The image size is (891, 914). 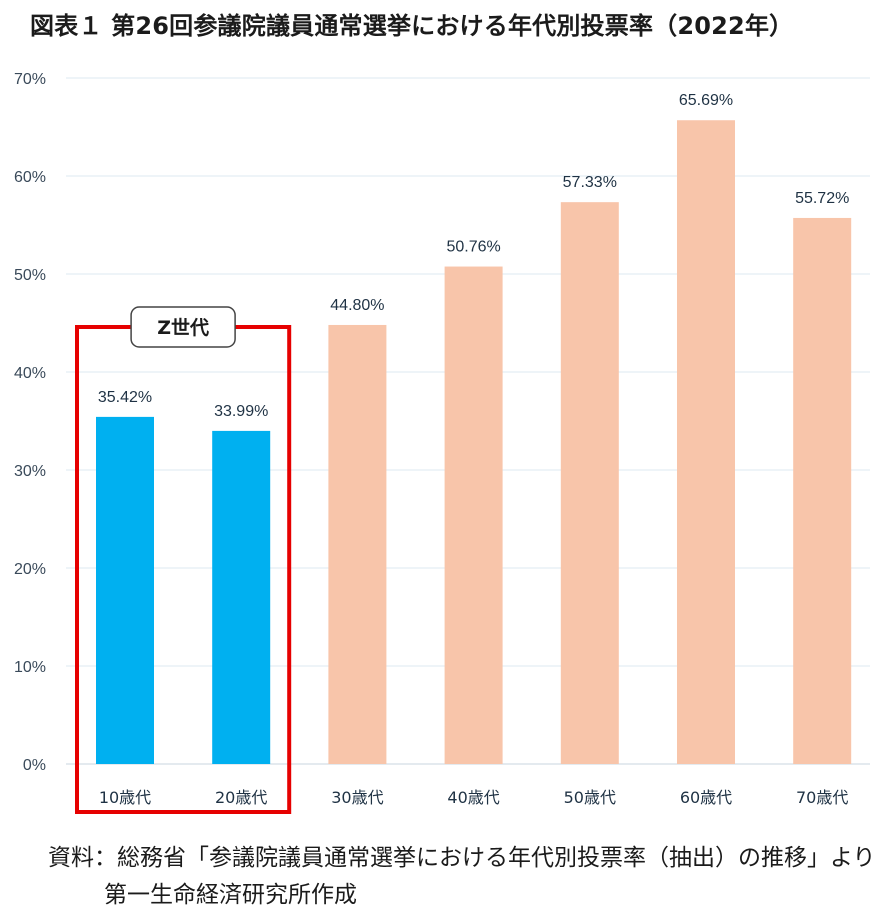 I want to click on y-tick-label: 40%, so click(x=30, y=373).